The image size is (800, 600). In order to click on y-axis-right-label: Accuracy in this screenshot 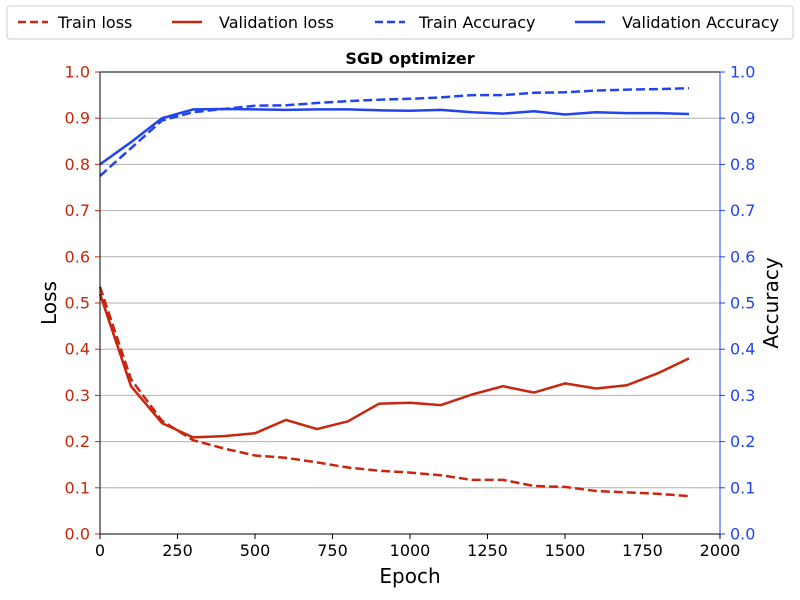, I will do `click(771, 302)`.